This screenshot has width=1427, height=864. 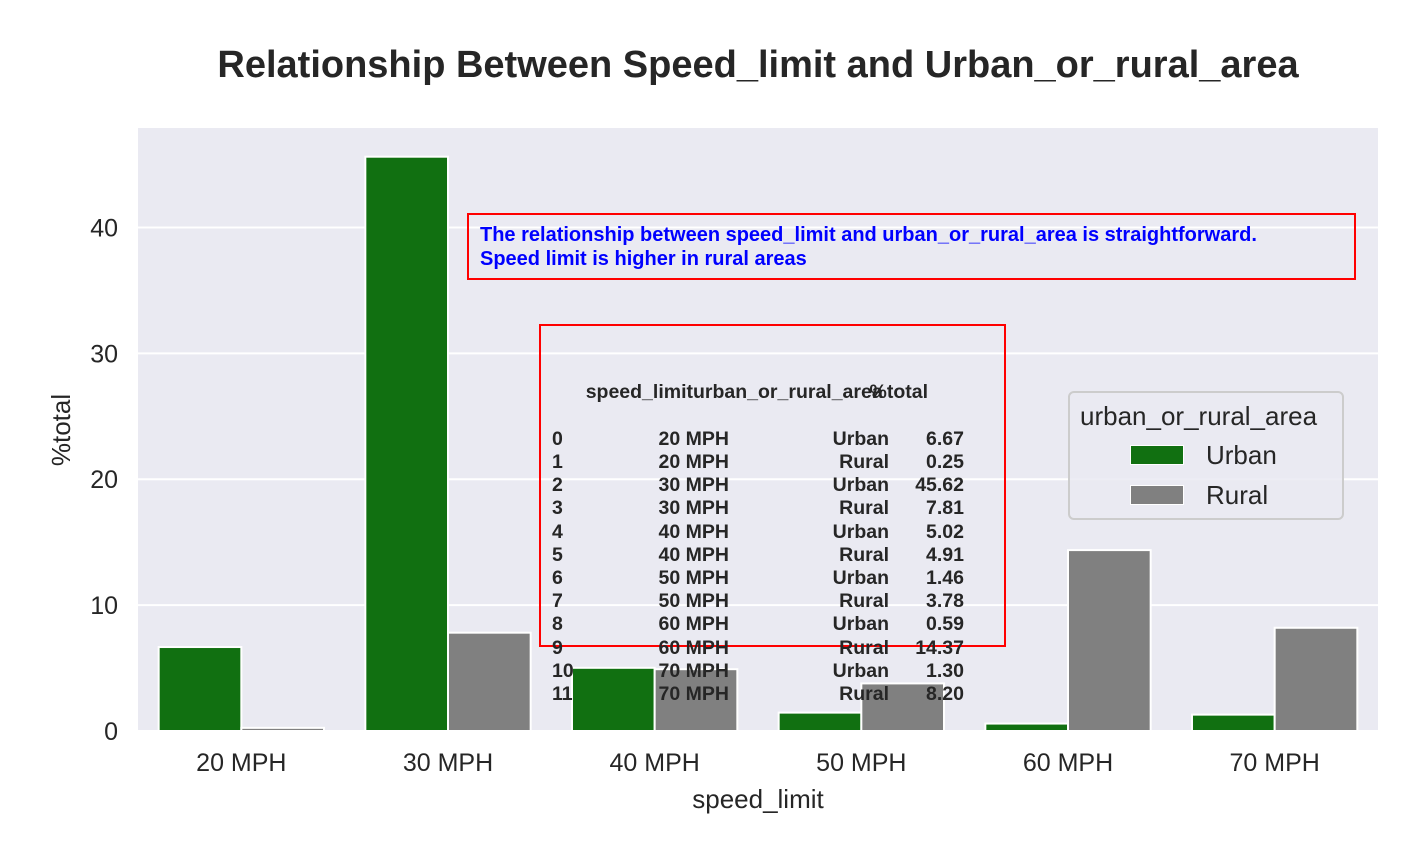 I want to click on bar-urban-30-mph, so click(x=407, y=444).